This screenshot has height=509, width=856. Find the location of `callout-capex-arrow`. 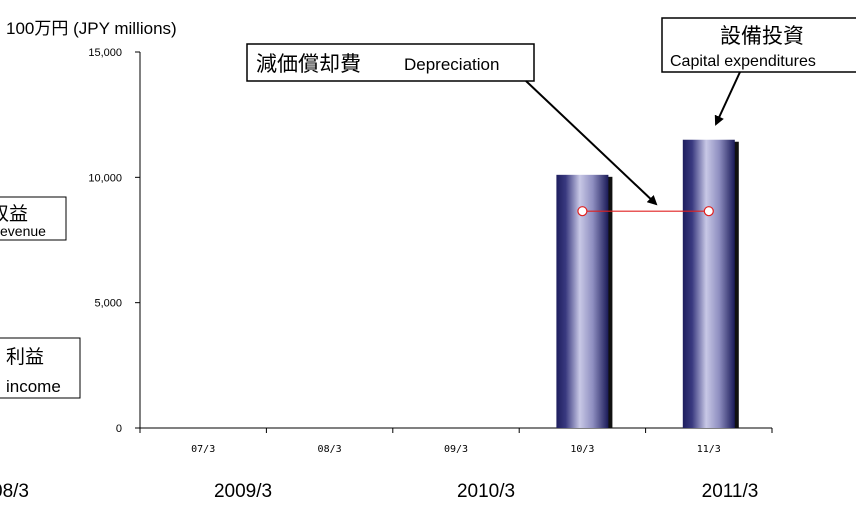

callout-capex-arrow is located at coordinates (727, 98).